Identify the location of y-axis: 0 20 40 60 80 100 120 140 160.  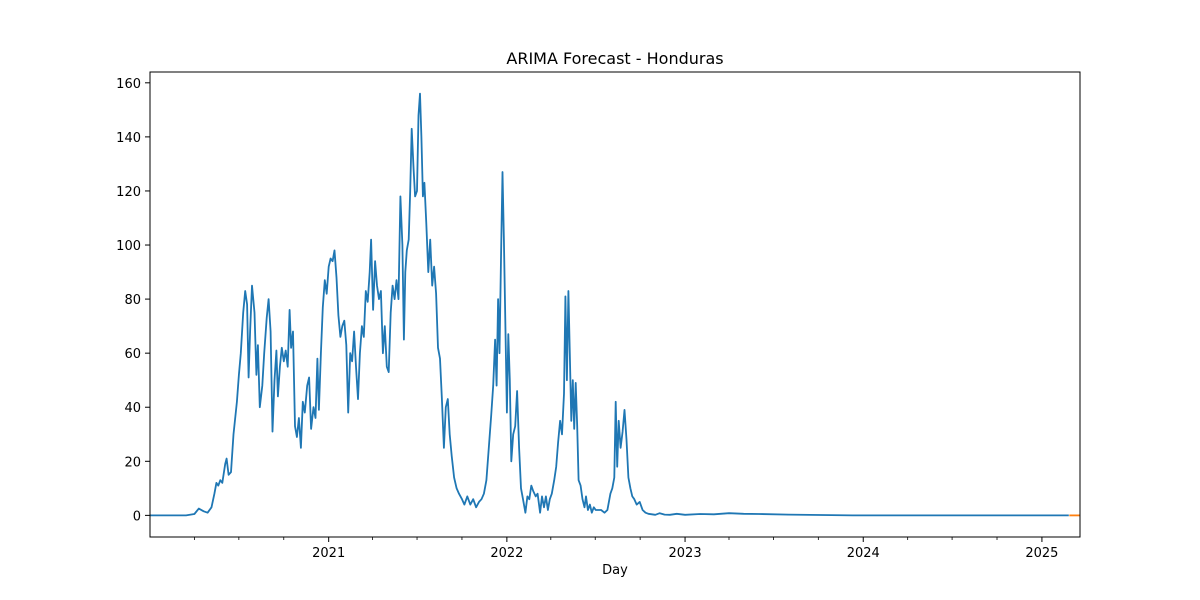
(133, 300).